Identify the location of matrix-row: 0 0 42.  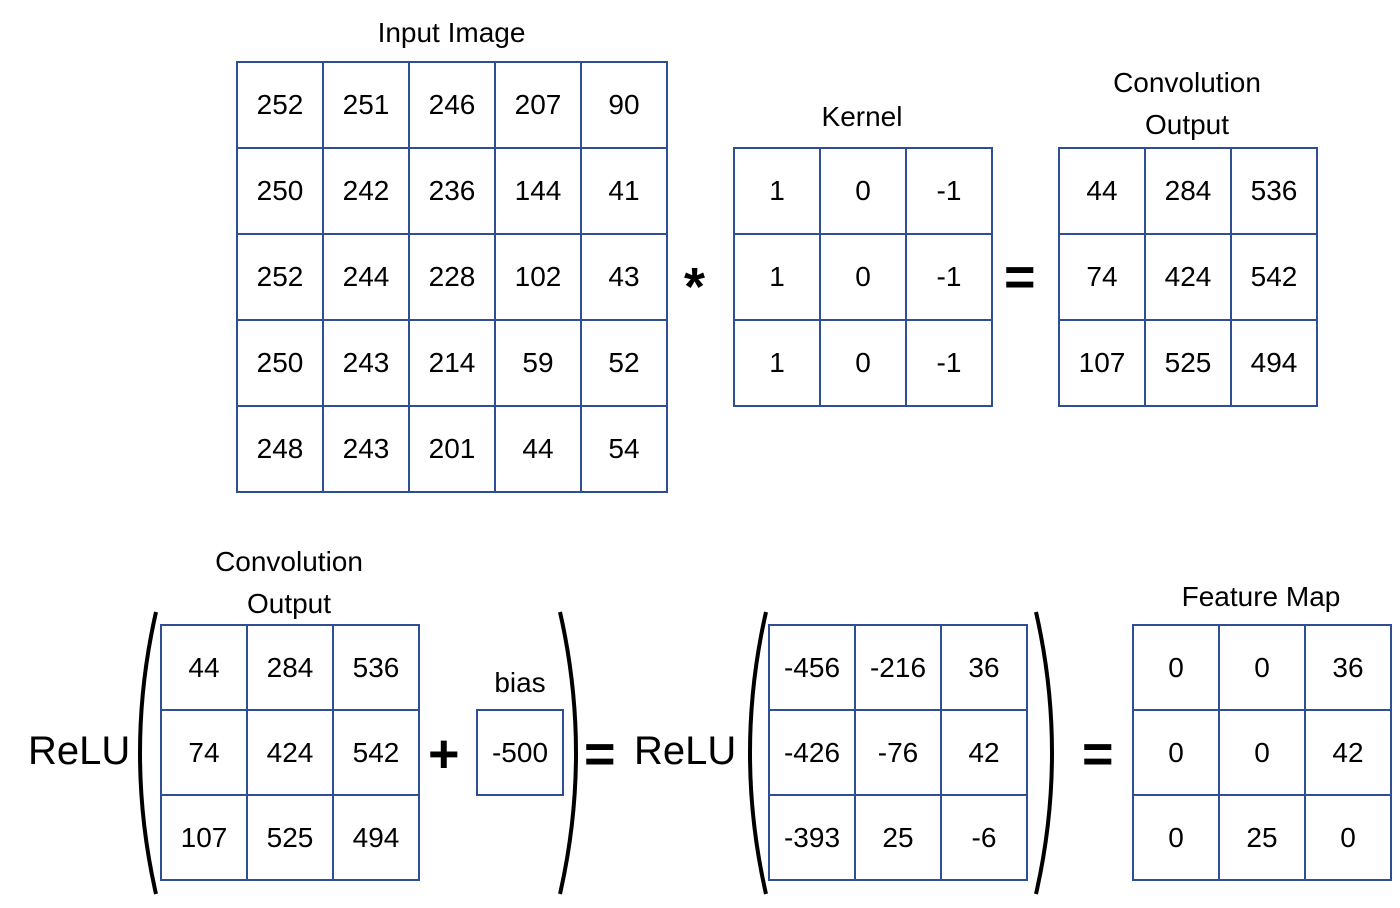
(1262, 752).